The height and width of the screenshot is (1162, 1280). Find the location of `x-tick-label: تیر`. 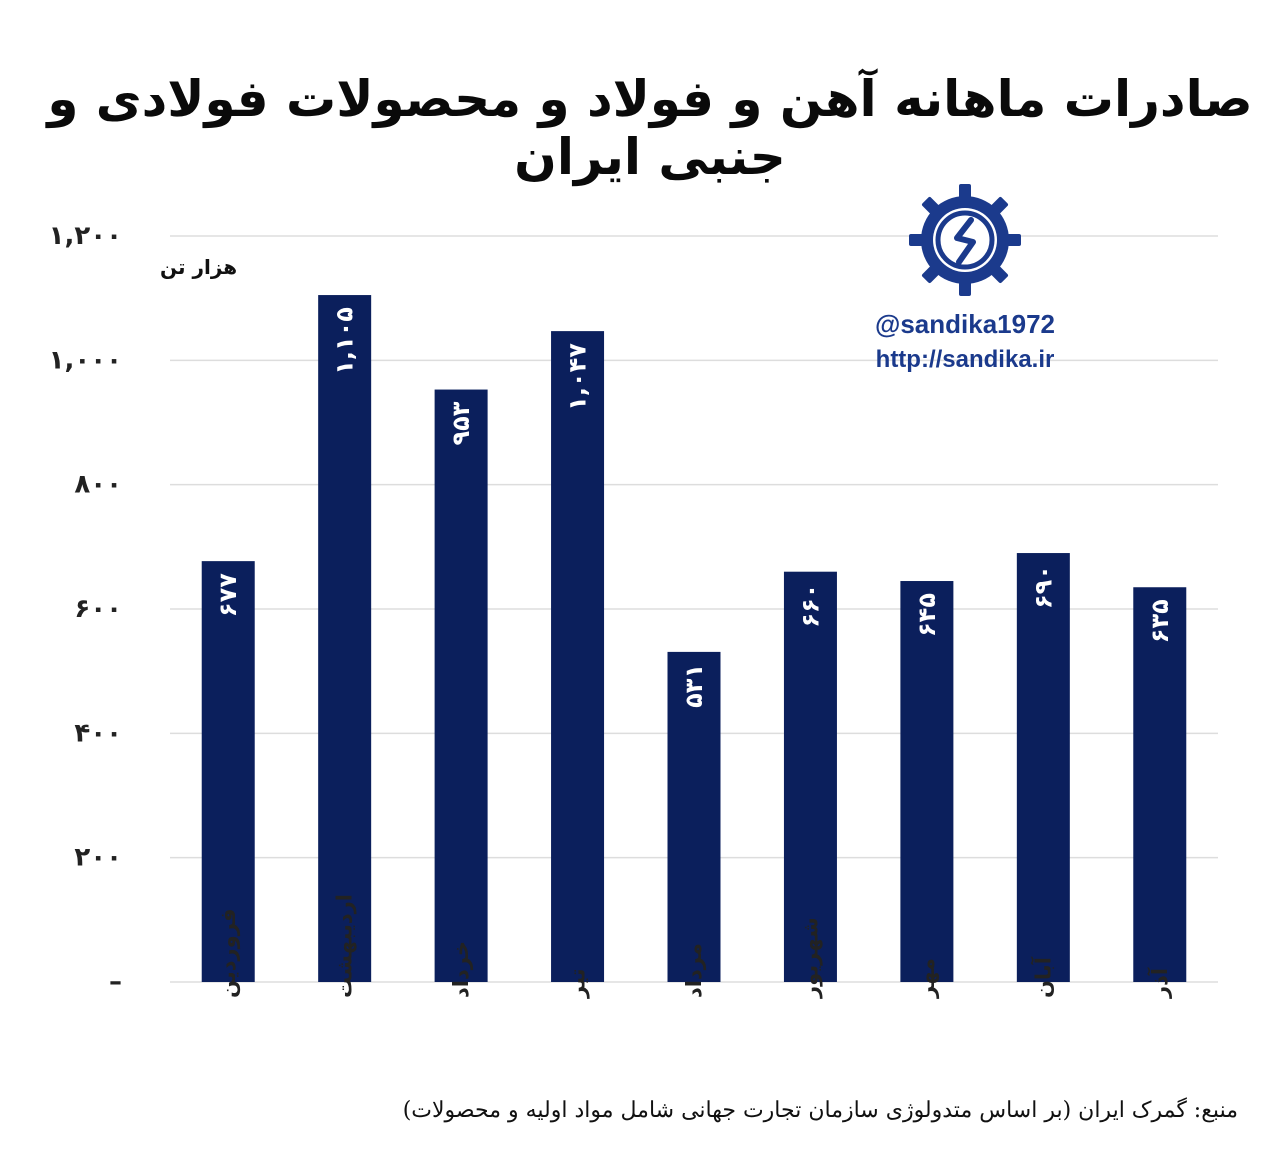

x-tick-label: تیر is located at coordinates (578, 983).